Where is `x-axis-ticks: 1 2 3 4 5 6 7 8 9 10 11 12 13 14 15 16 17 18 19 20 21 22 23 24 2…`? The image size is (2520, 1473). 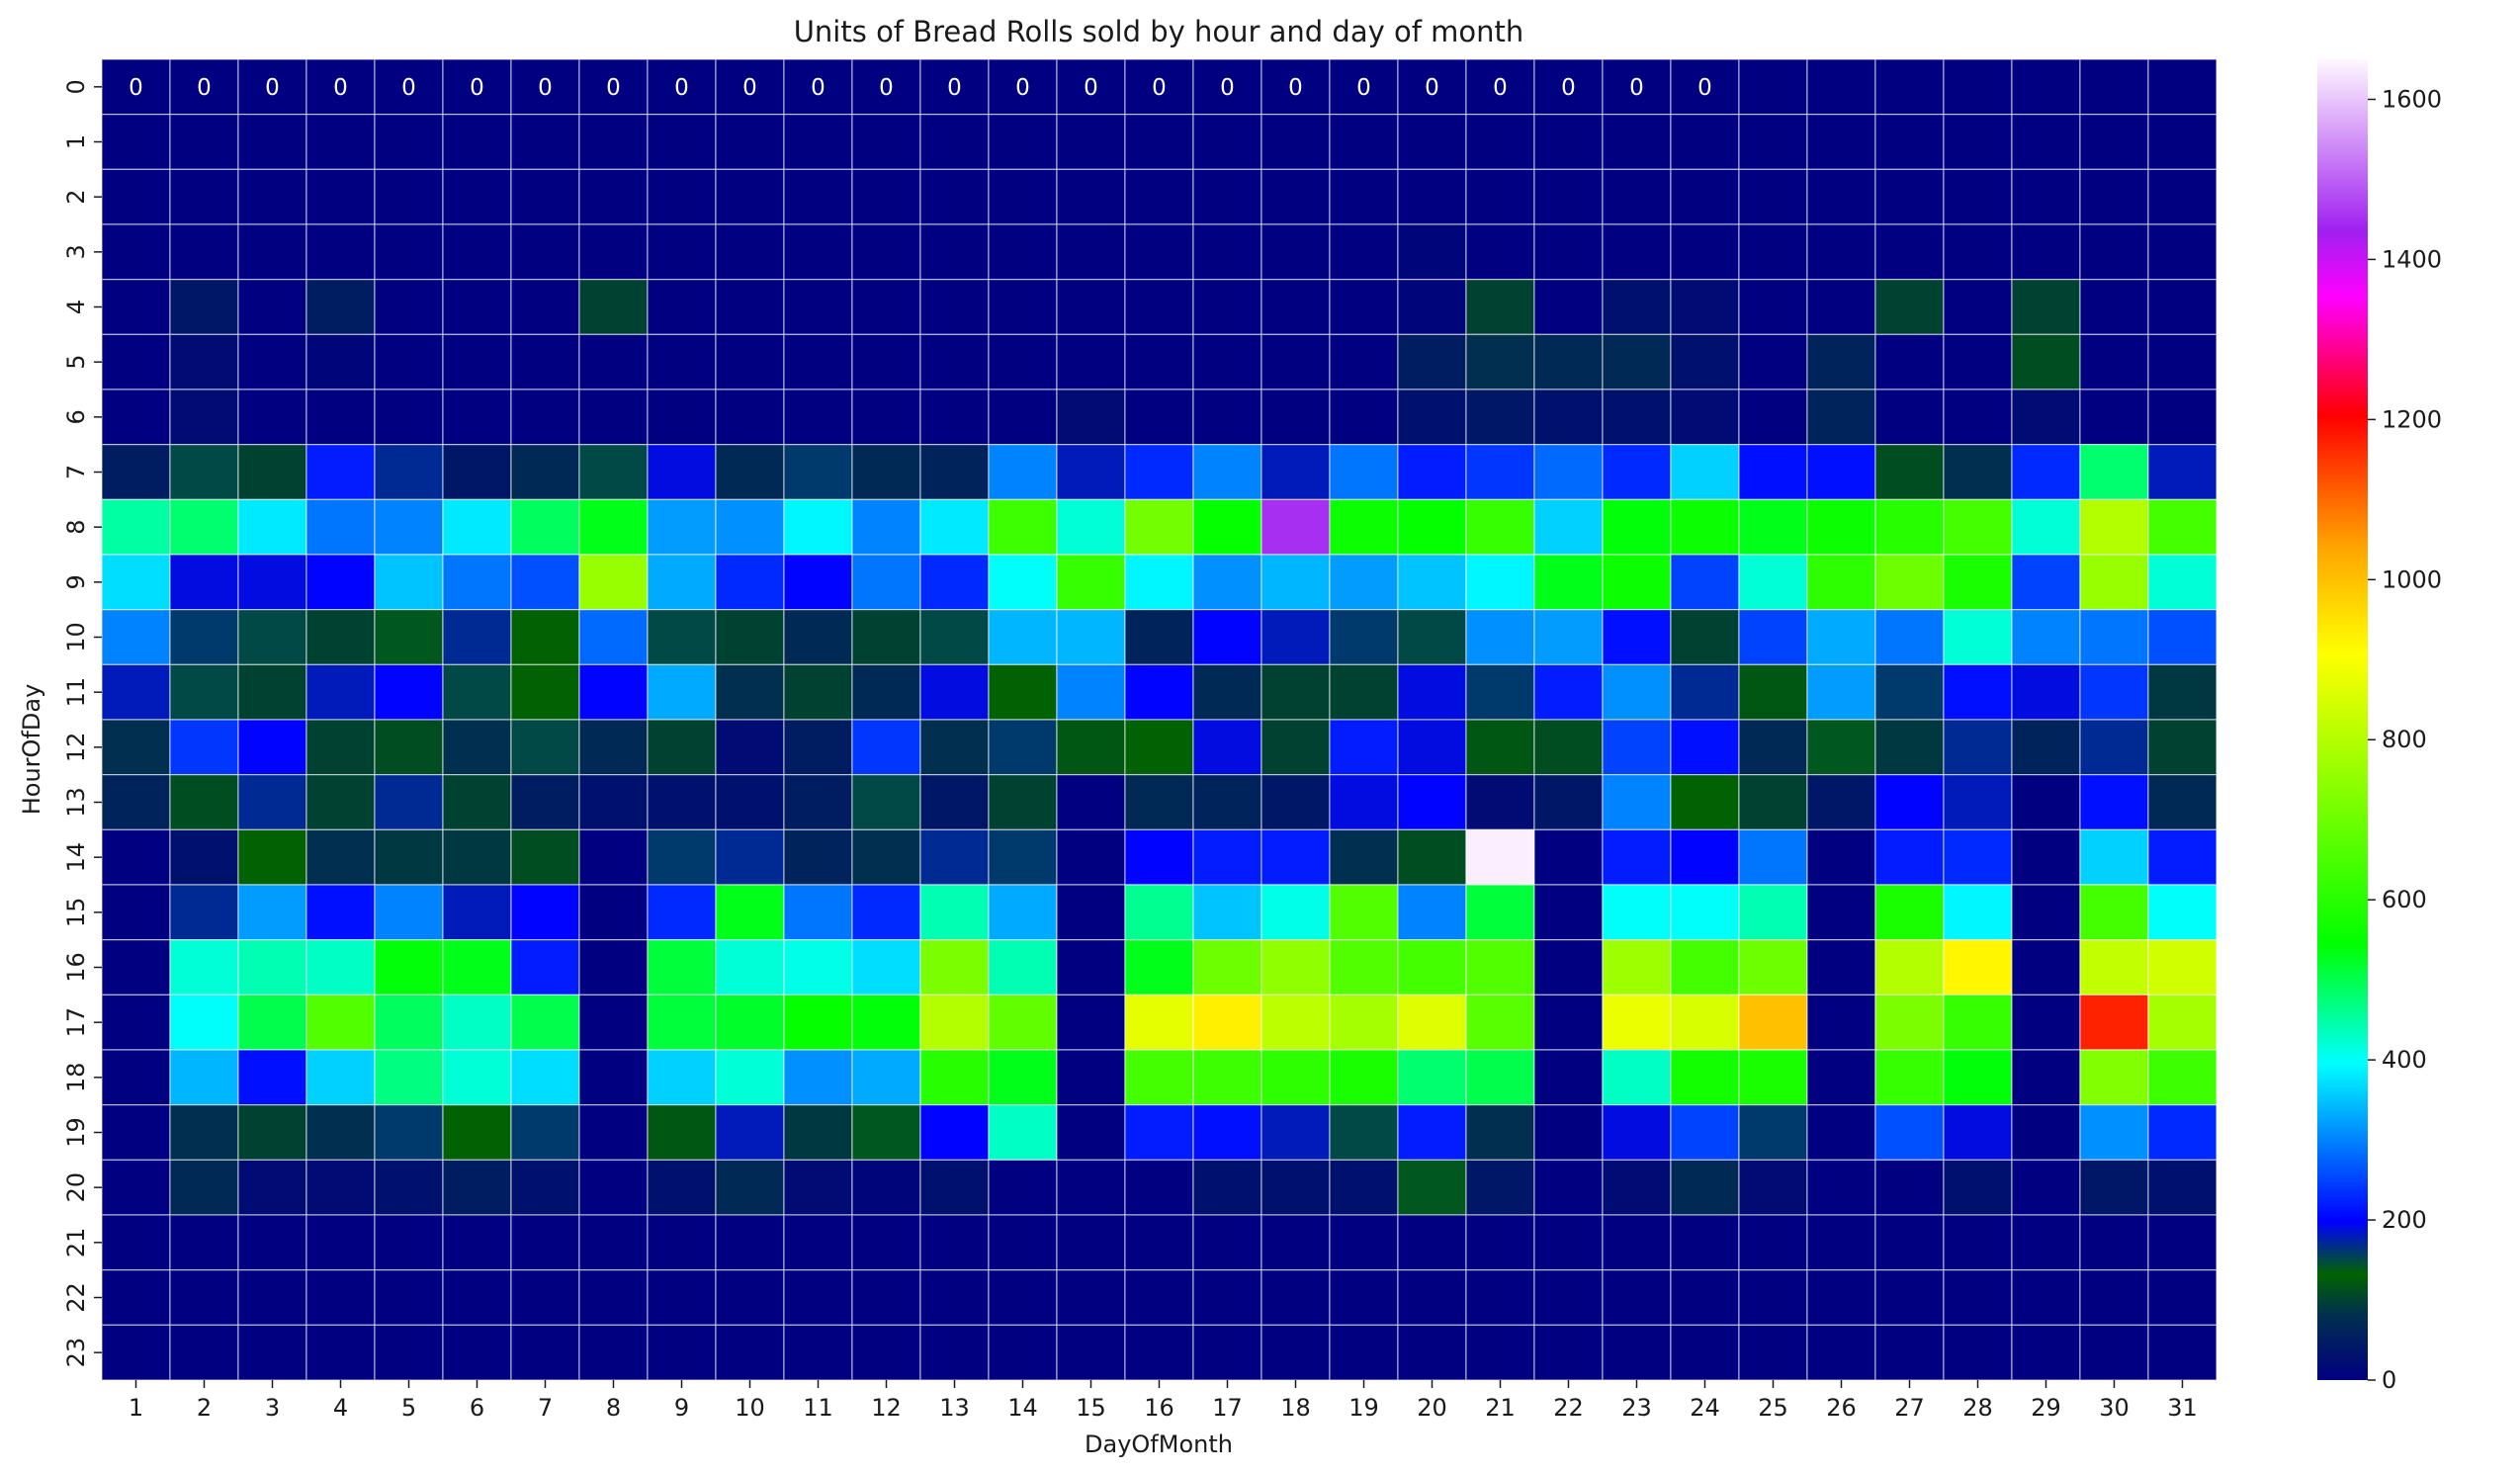 x-axis-ticks: 1 2 3 4 5 6 7 8 9 10 11 12 13 14 15 16 17 18 19 20 21 22 23 24 2… is located at coordinates (1163, 1401).